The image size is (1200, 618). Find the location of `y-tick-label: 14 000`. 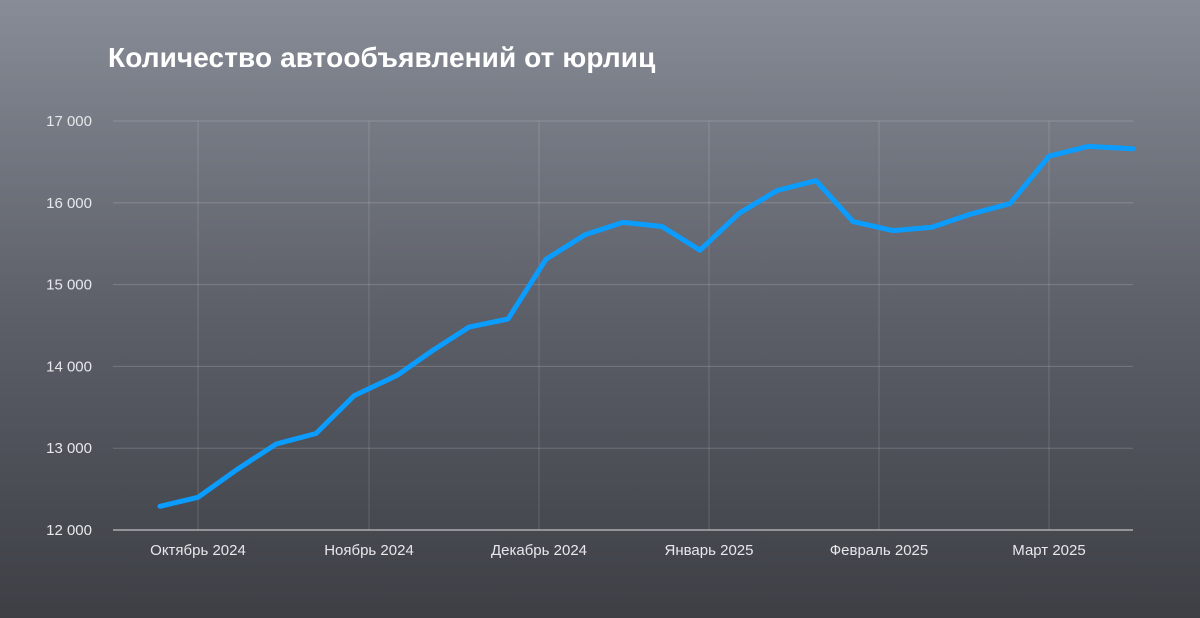

y-tick-label: 14 000 is located at coordinates (69, 366).